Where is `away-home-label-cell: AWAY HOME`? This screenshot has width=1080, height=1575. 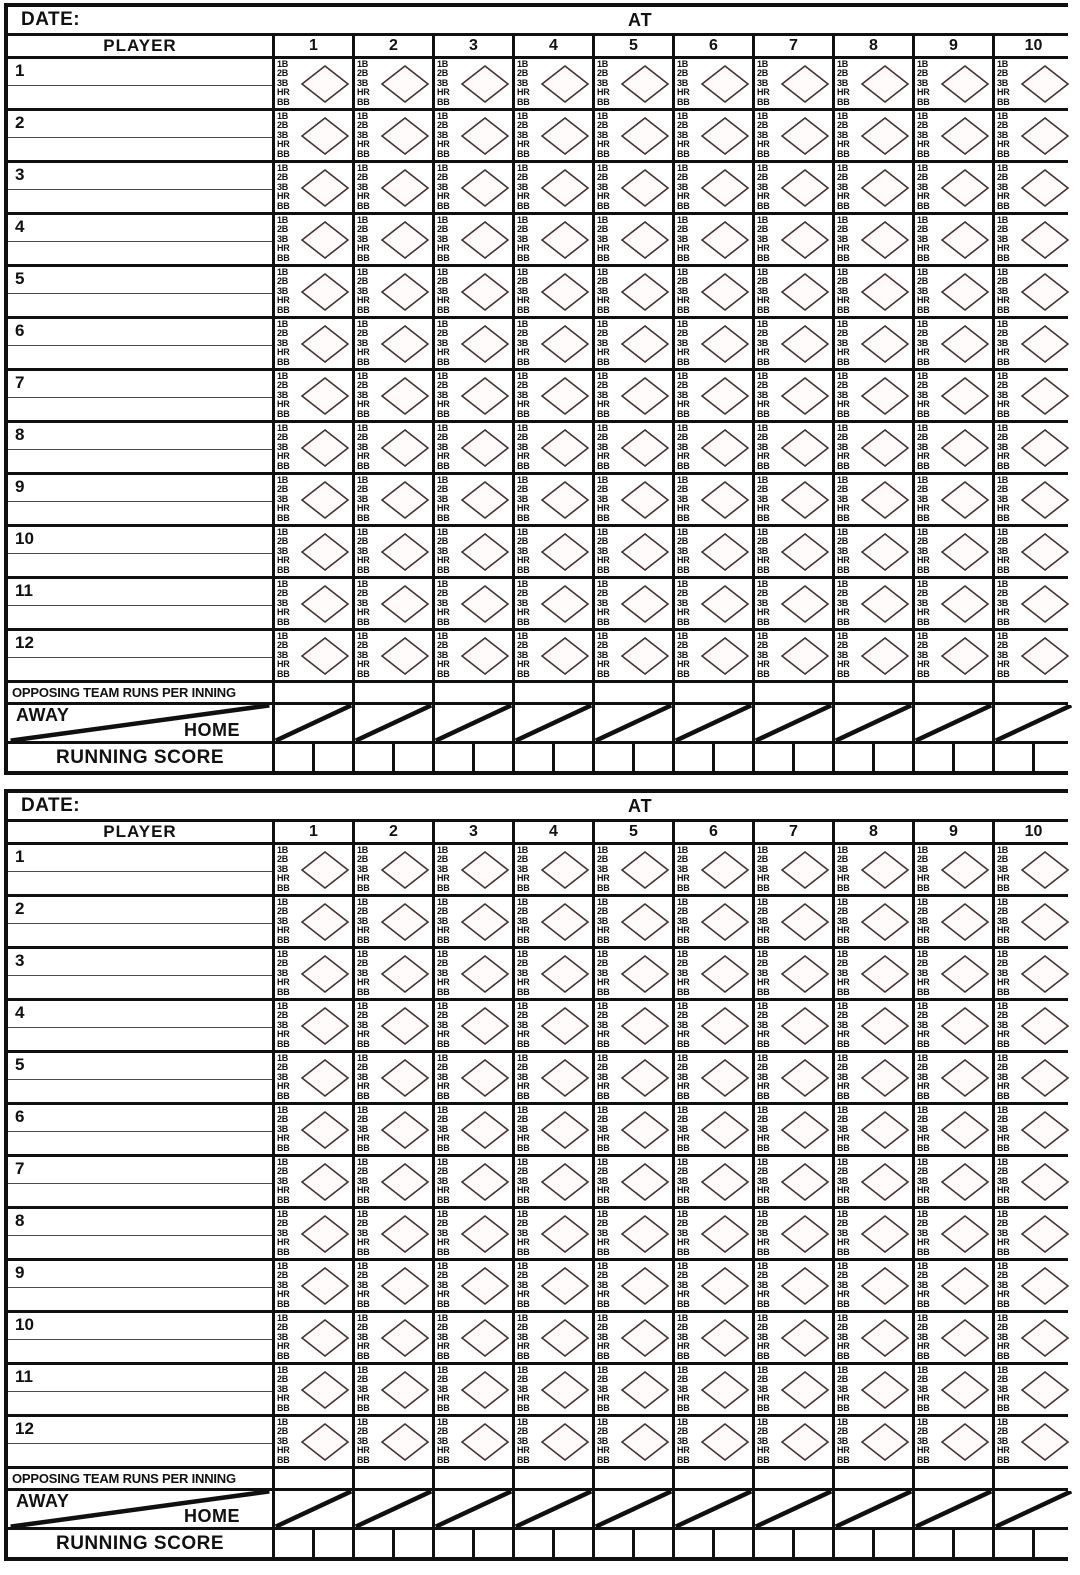
away-home-label-cell: AWAY HOME is located at coordinates (140, 1509).